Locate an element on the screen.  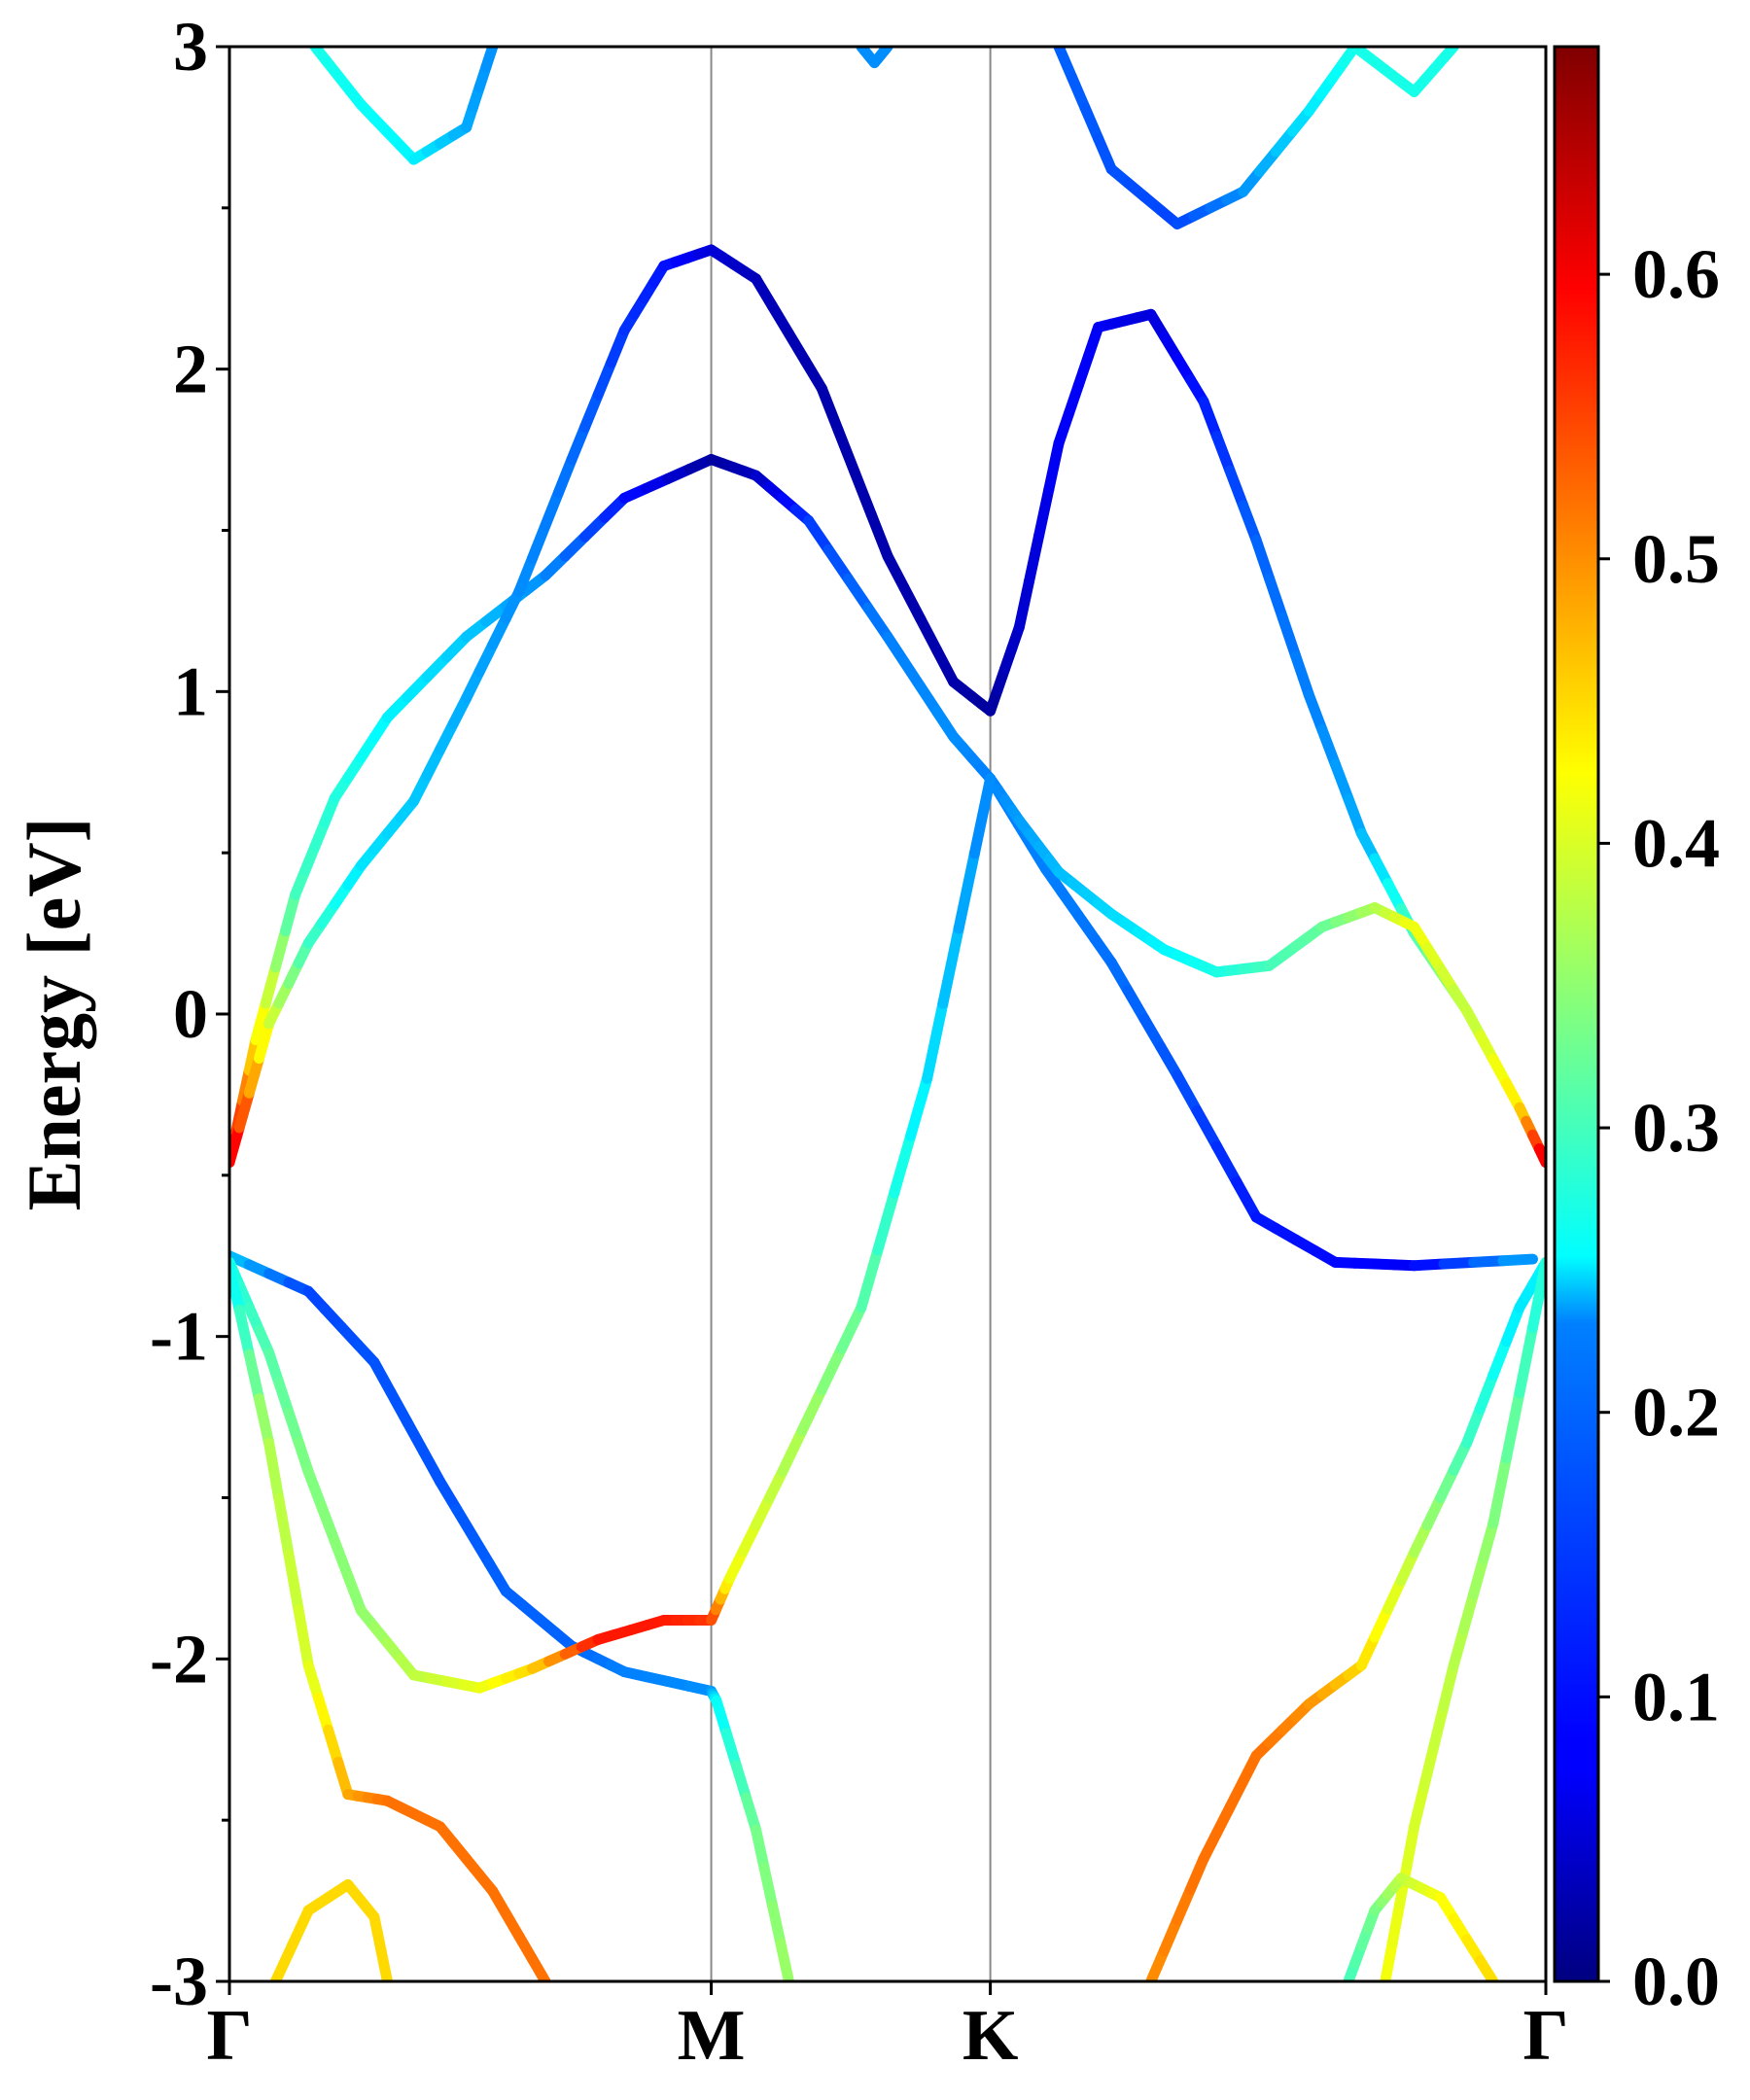
y-axis-ticks: 3 2 1 0 -1 -2 -3 is located at coordinates (189, 1014).